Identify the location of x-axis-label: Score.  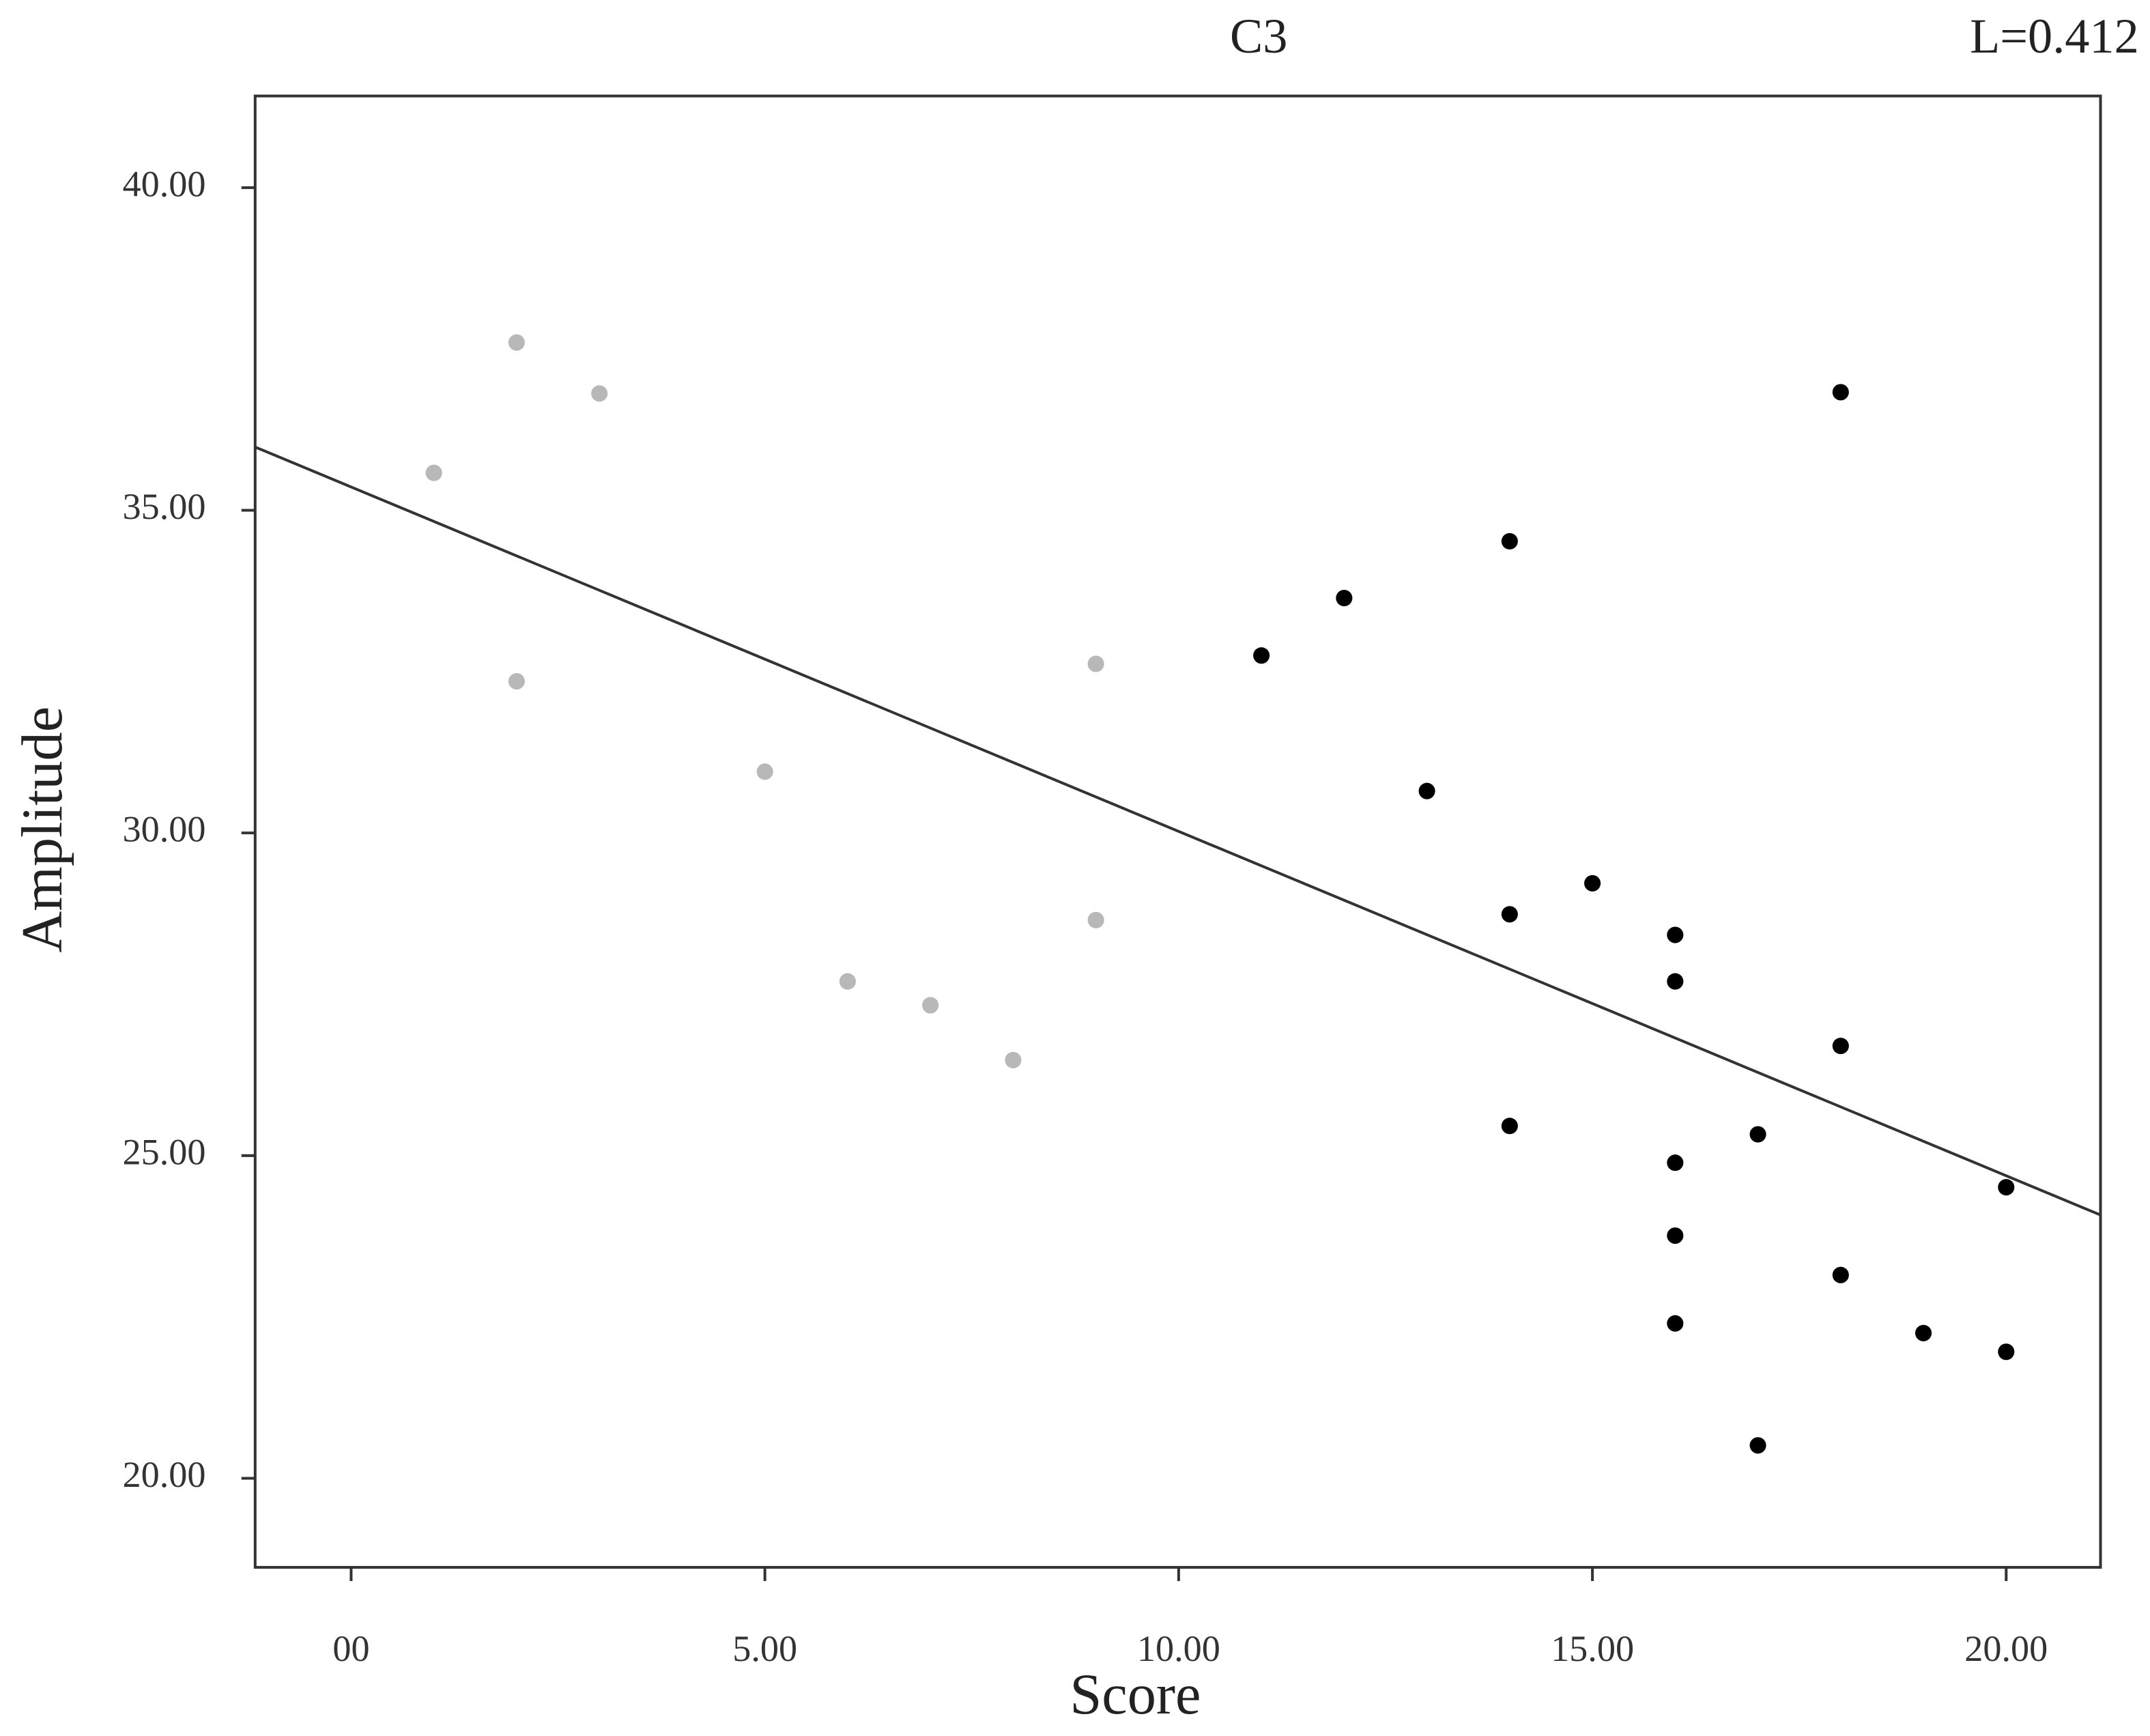
(1135, 1695).